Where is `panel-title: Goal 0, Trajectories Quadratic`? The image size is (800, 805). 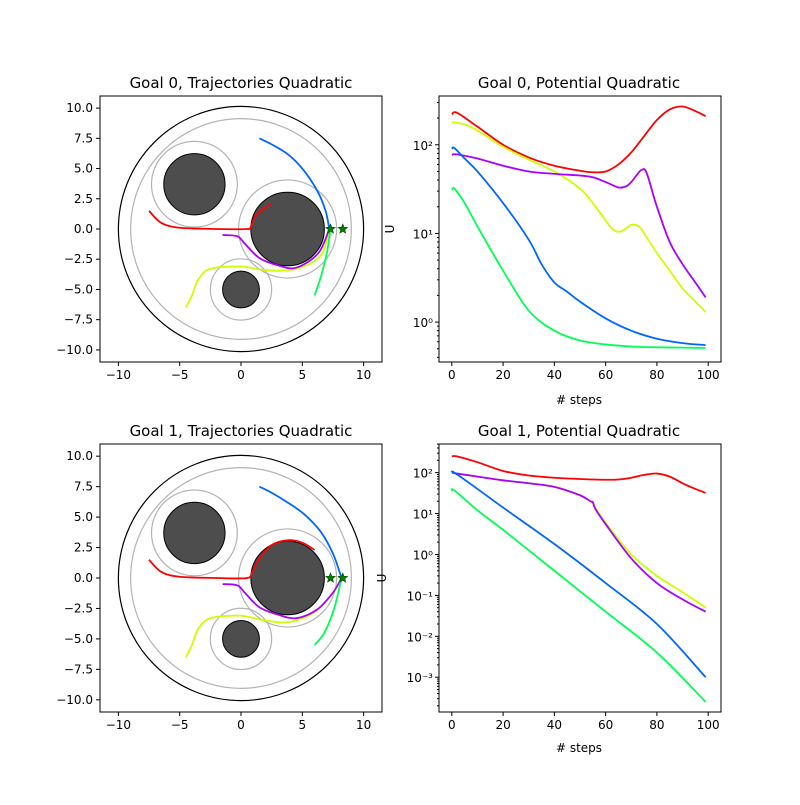
panel-title: Goal 0, Trajectories Quadratic is located at coordinates (241, 83).